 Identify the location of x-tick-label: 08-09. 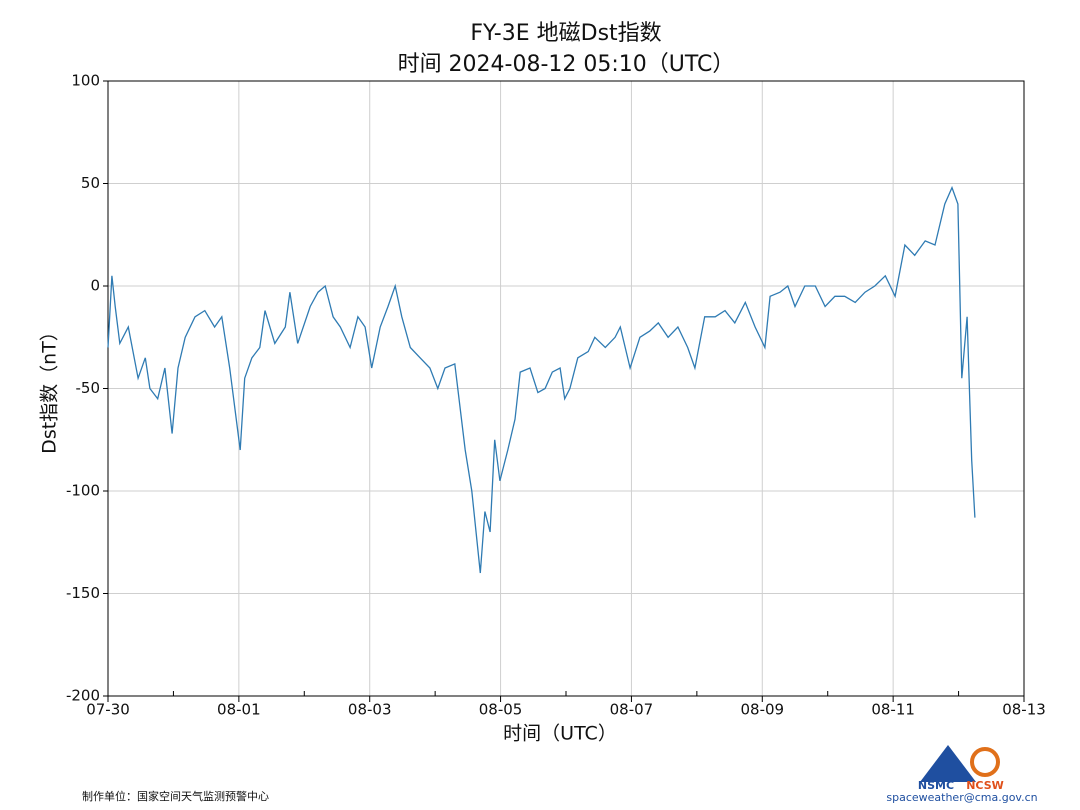
(762, 710).